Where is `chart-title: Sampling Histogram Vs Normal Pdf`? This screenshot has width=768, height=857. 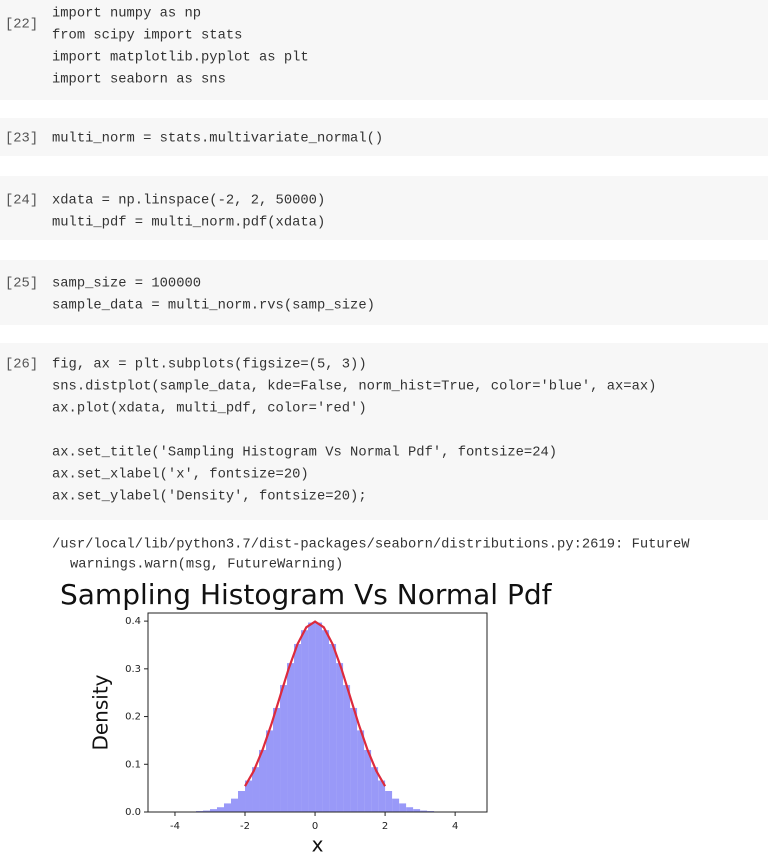
chart-title: Sampling Histogram Vs Normal Pdf is located at coordinates (306, 594).